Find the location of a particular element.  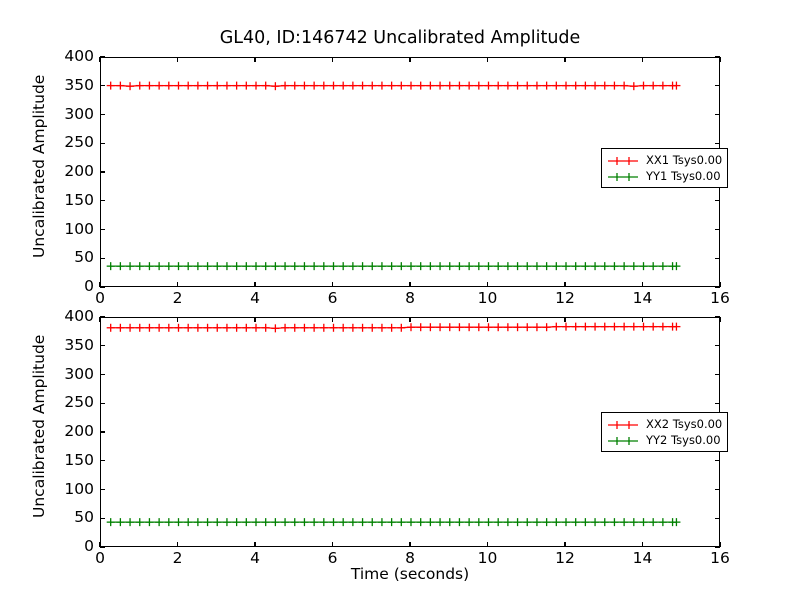

ytick-labels-top: 0 50 100 150 200 250 300 350 400 is located at coordinates (71, 171).